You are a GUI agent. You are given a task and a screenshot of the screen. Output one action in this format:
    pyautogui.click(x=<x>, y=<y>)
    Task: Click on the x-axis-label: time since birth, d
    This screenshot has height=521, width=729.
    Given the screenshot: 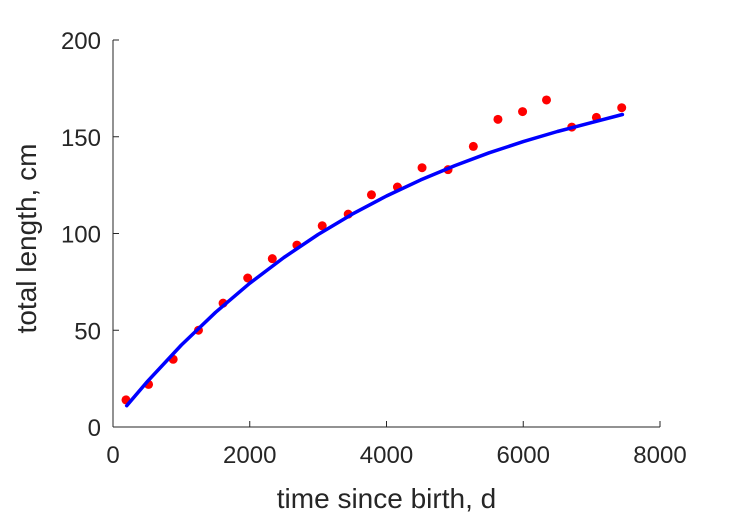 What is the action you would take?
    pyautogui.click(x=386, y=498)
    